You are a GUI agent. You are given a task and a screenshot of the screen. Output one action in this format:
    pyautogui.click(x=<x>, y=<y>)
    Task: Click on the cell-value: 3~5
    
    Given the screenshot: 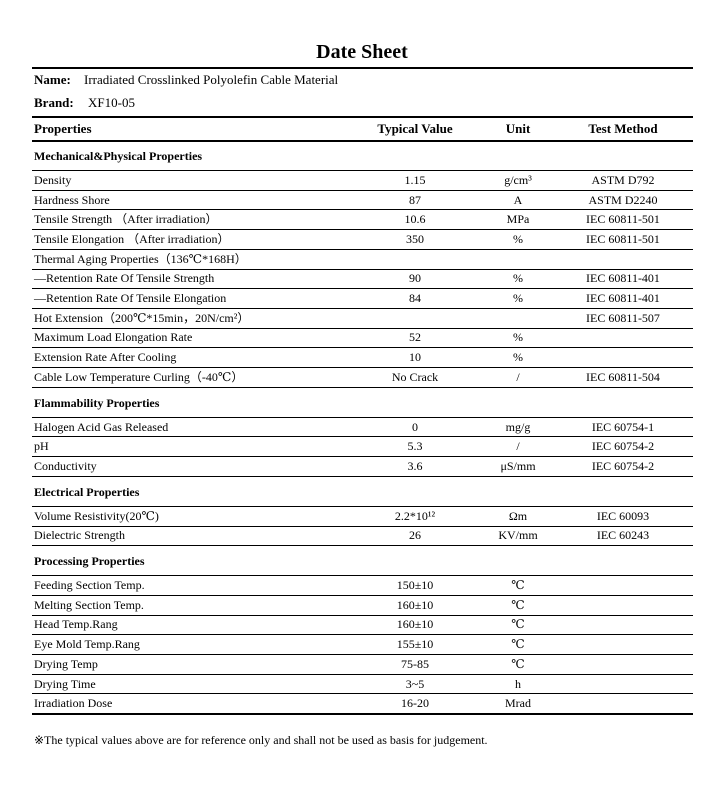 What is the action you would take?
    pyautogui.click(x=415, y=683)
    